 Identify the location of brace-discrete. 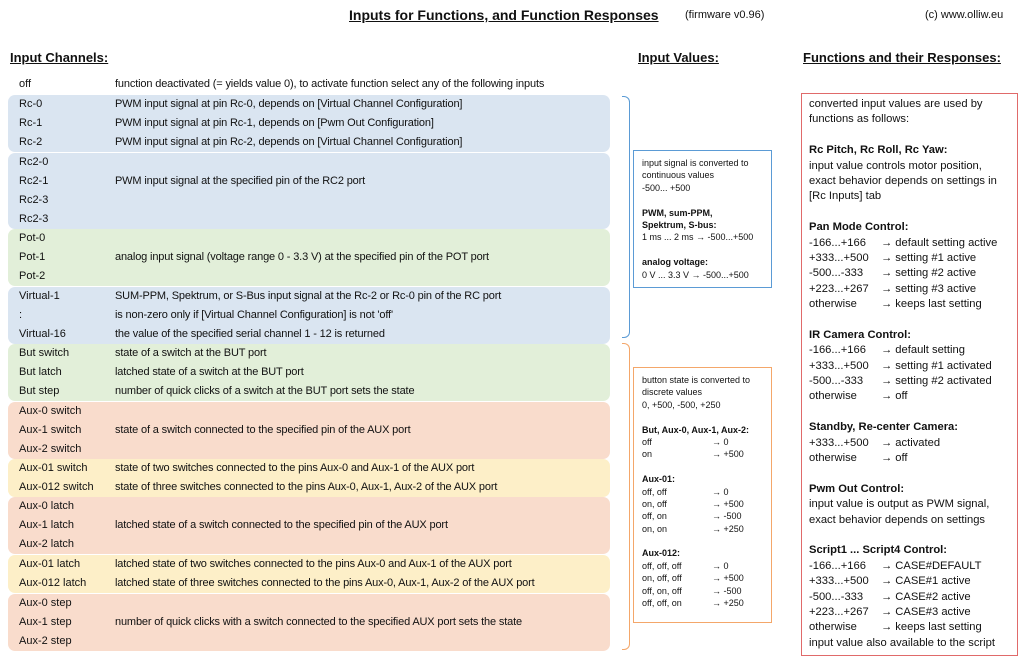
(626, 496).